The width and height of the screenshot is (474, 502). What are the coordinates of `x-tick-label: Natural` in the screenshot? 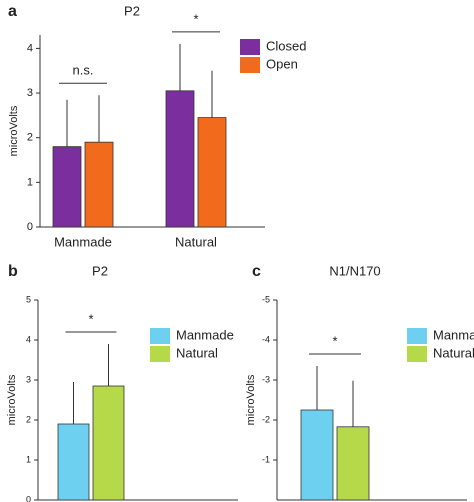 It's located at (196, 241).